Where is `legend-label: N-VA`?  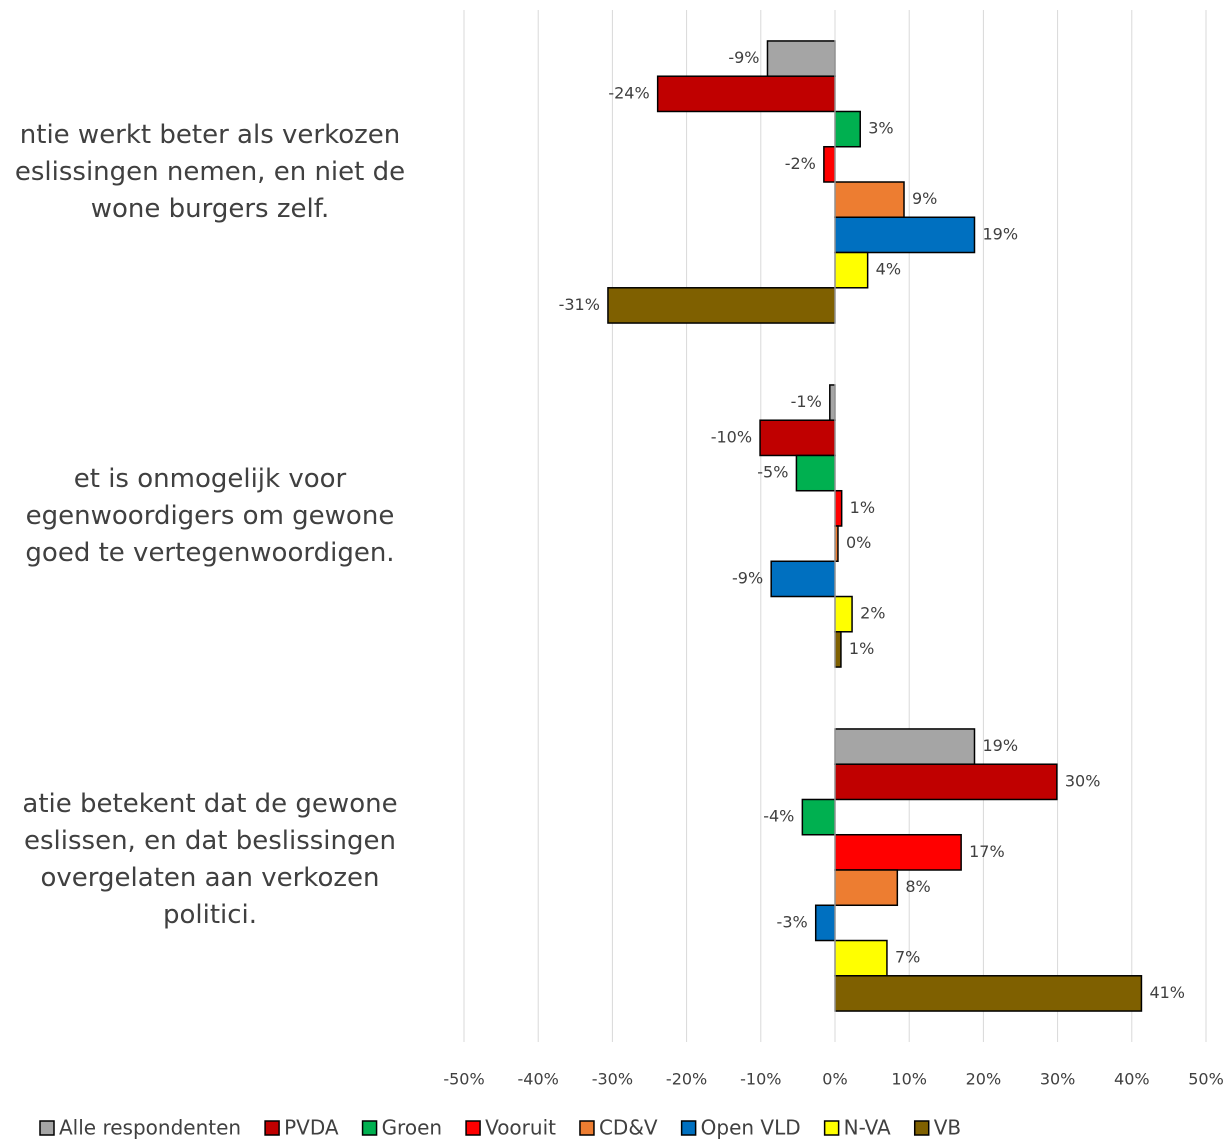 legend-label: N-VA is located at coordinates (867, 1128).